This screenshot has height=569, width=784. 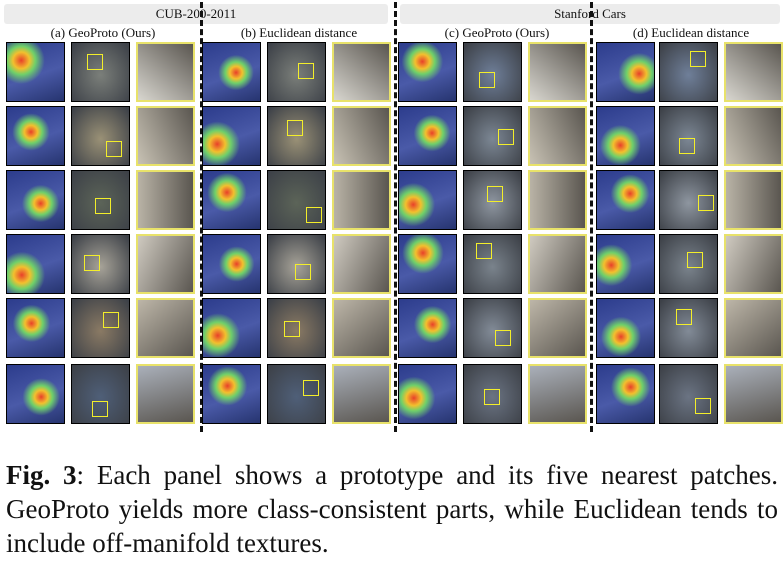 What do you see at coordinates (201, 217) in the screenshot?
I see `panel-divider-ab` at bounding box center [201, 217].